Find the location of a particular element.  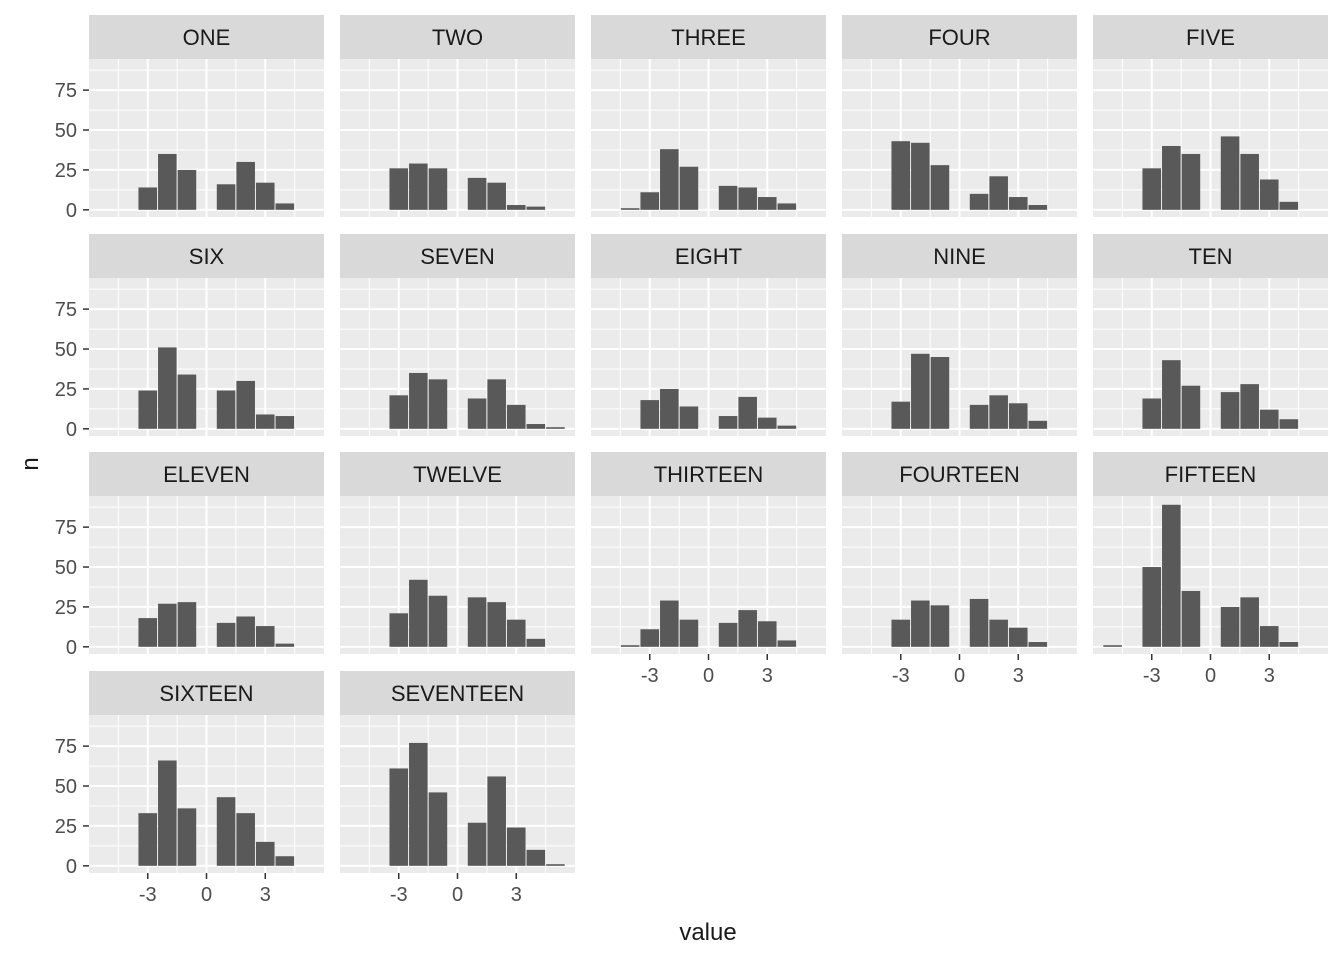

facet-panel-seventeen: SEVENTEEN -3 0 3 is located at coordinates (457, 788).